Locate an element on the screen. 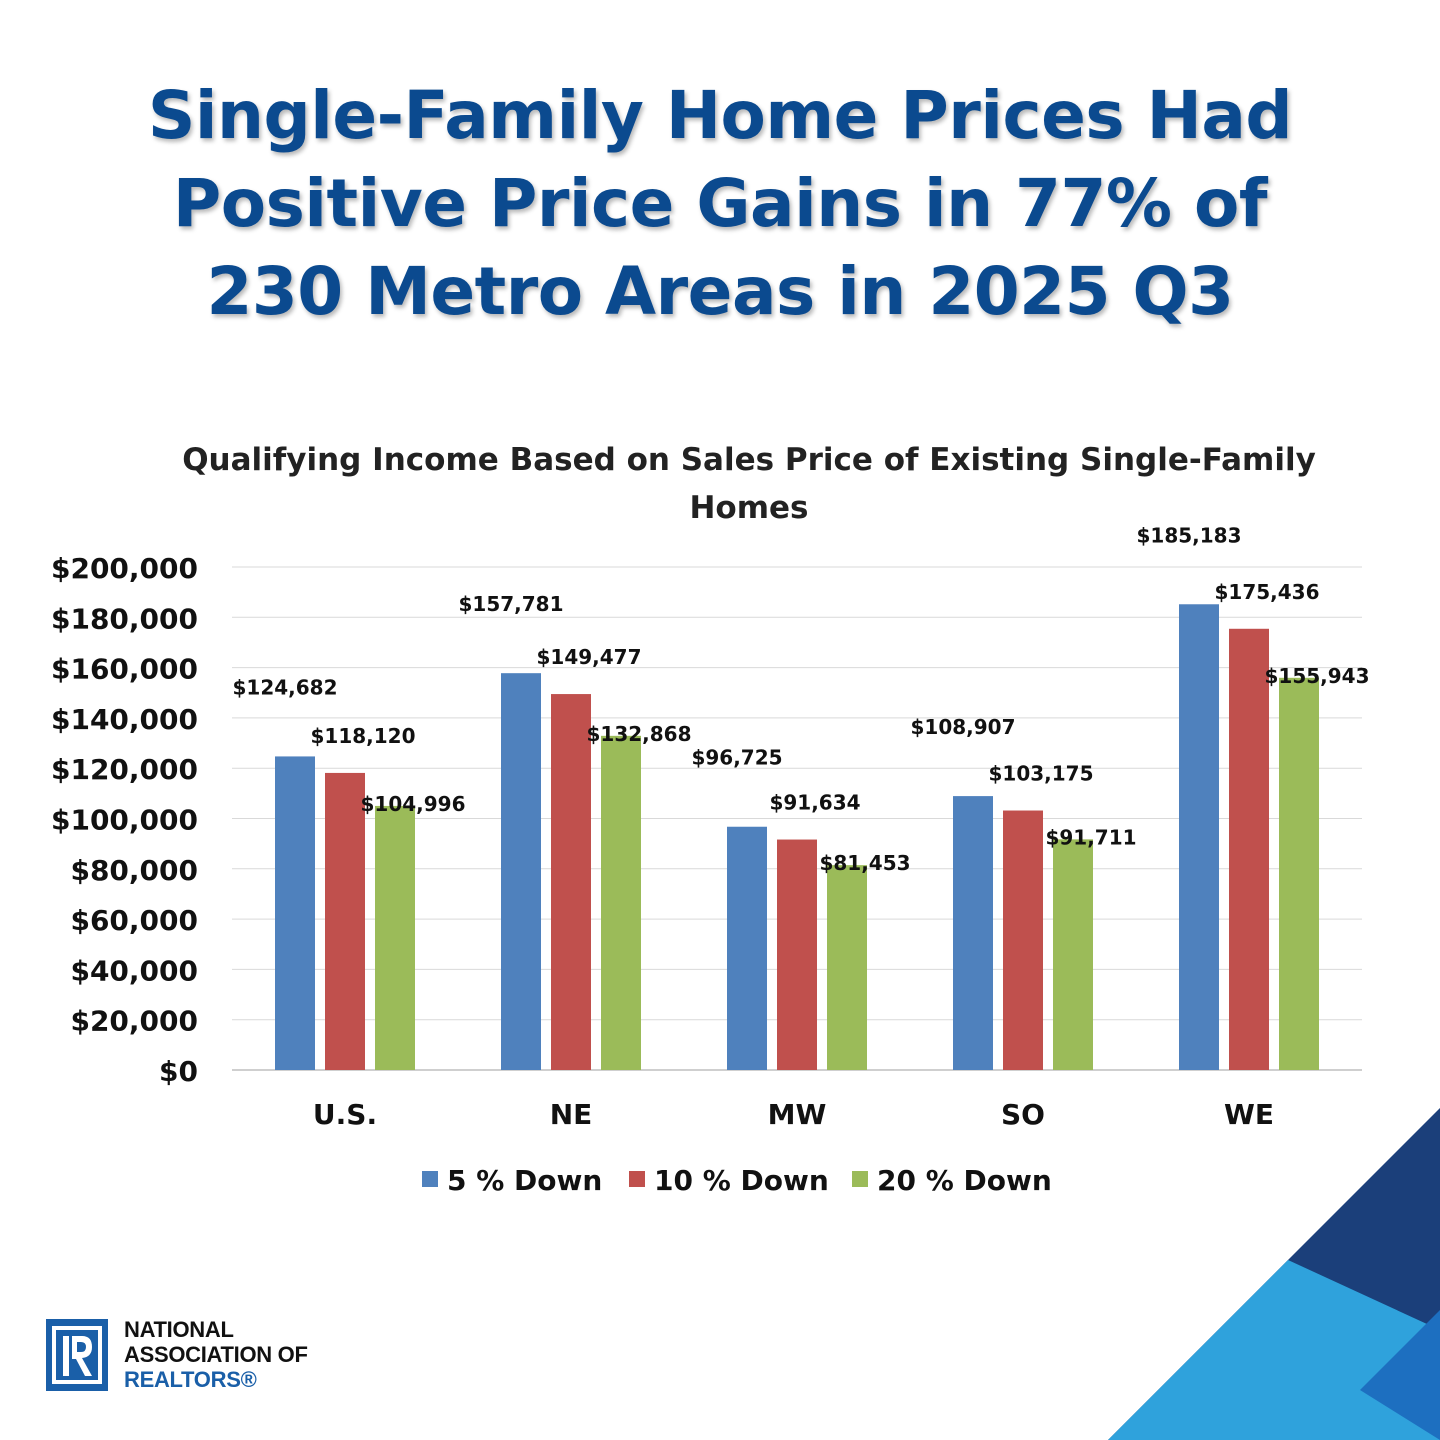 The height and width of the screenshot is (1440, 1440). logo-line-association: ASSOCIATION OF is located at coordinates (216, 1354).